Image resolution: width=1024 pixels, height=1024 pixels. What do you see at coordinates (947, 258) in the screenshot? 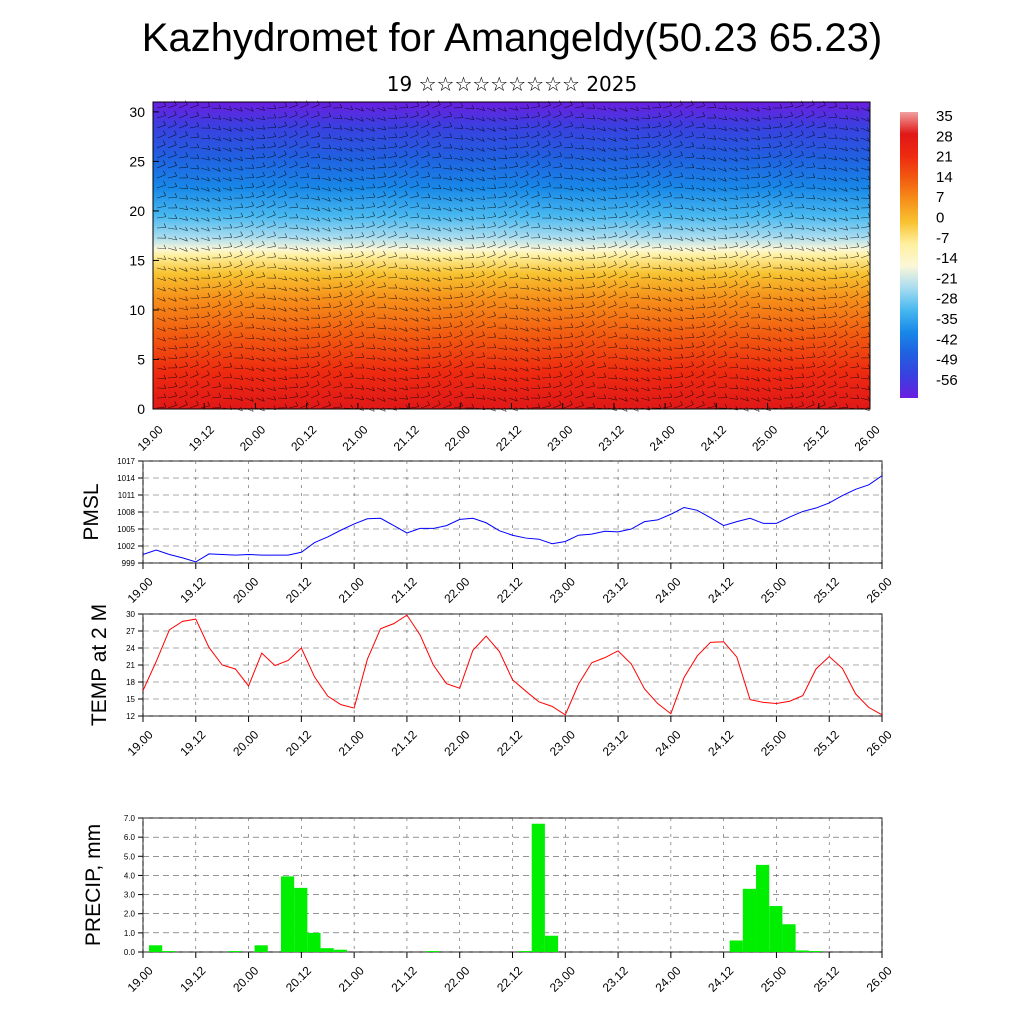
I see `colorbar-label: -14` at bounding box center [947, 258].